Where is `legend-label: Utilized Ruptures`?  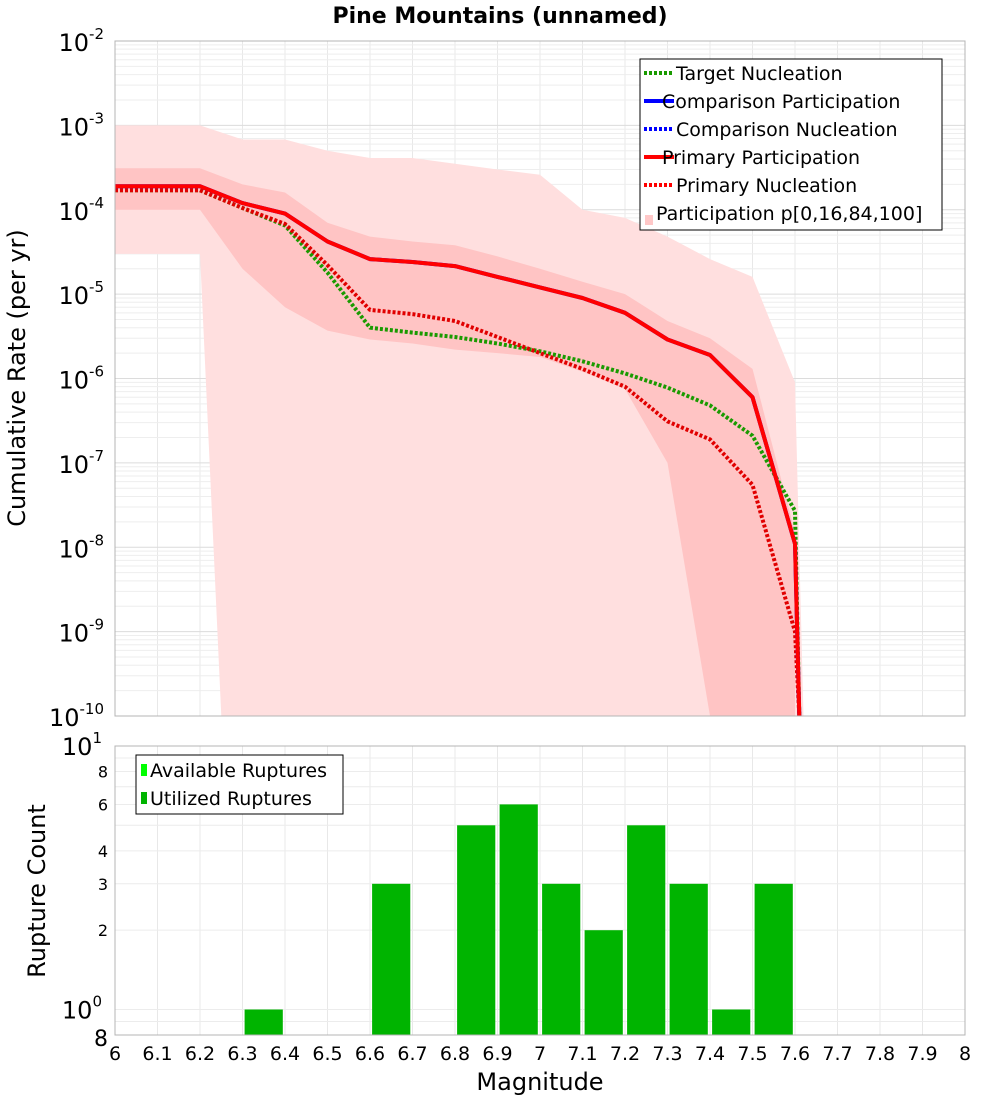 legend-label: Utilized Ruptures is located at coordinates (231, 799).